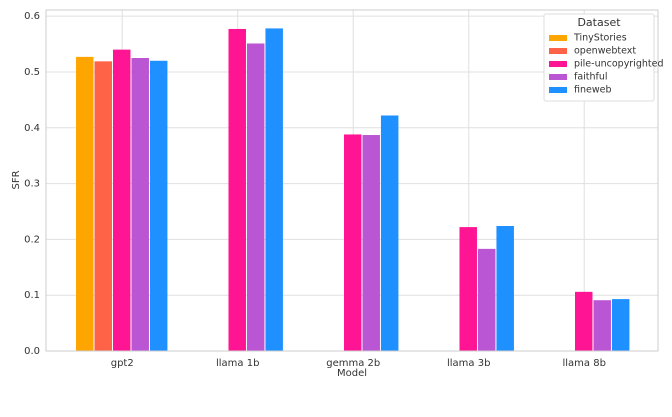 This screenshot has width=672, height=417. I want to click on y-tick-label: 0.6, so click(32, 16).